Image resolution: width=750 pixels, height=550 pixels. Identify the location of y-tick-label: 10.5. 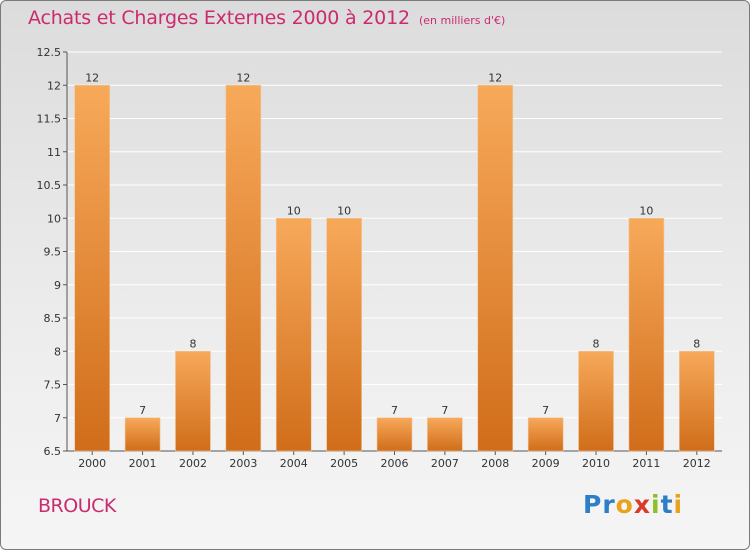
(49, 185).